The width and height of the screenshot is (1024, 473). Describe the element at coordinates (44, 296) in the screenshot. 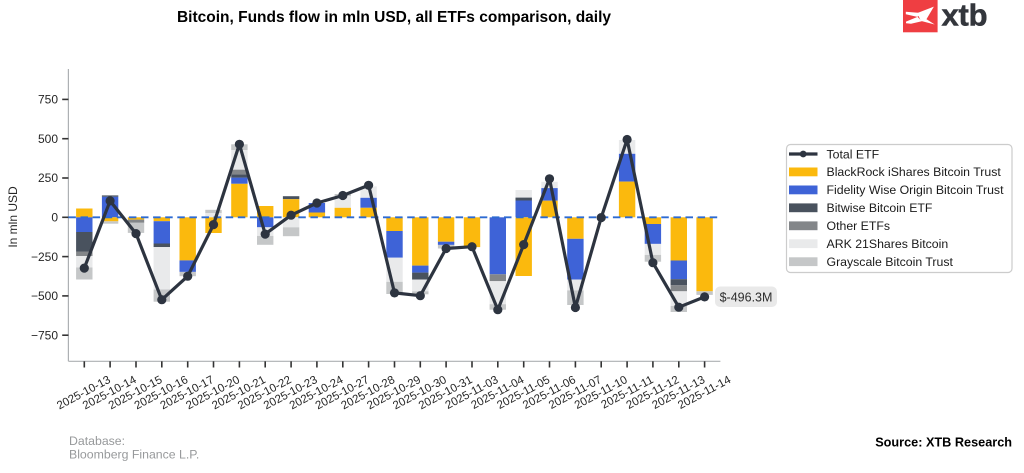

I see `svg-text: −500` at that location.